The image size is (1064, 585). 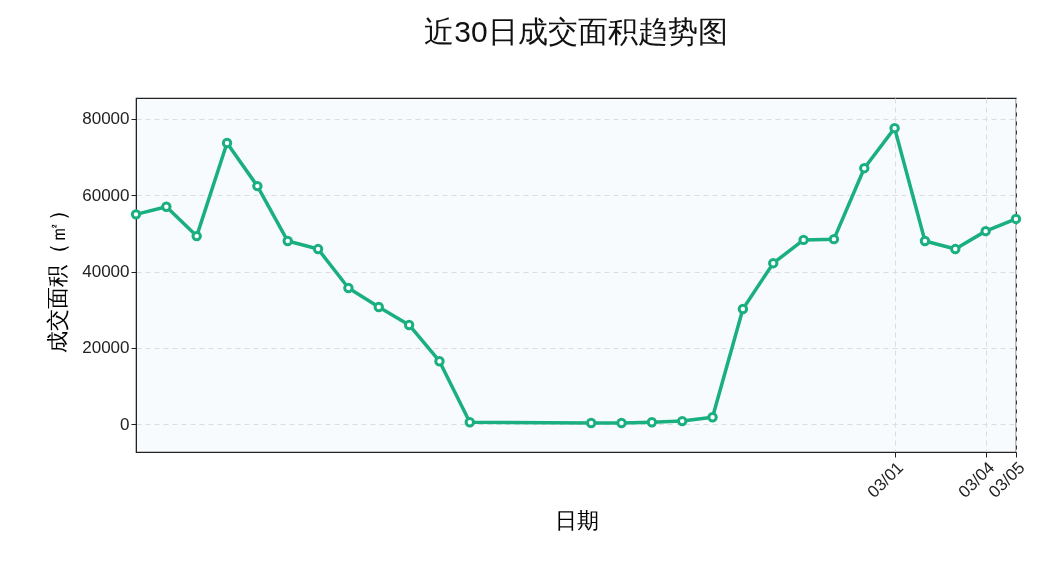 I want to click on y-tick-label: 0, so click(x=125, y=424).